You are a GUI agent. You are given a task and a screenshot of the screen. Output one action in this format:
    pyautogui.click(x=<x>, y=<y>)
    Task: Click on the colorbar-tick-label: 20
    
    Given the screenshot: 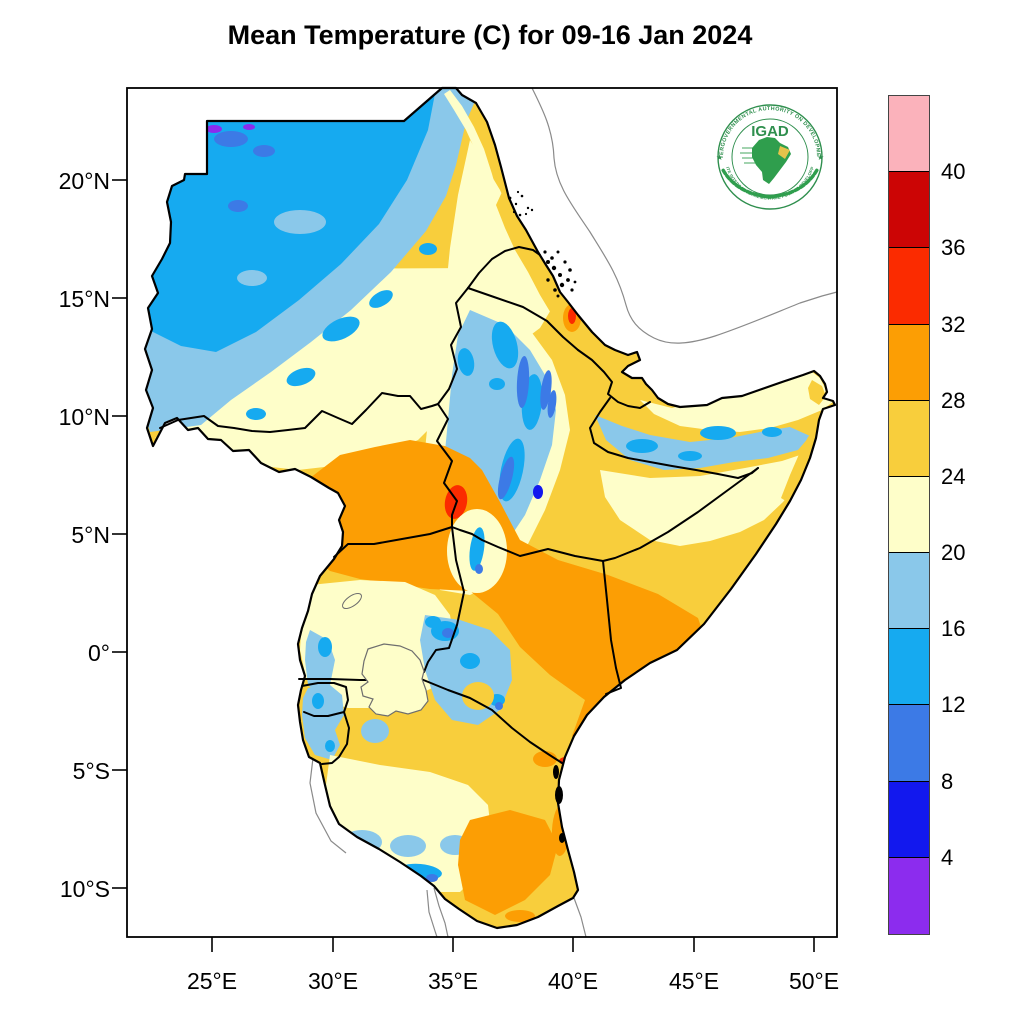 What is the action you would take?
    pyautogui.click(x=953, y=553)
    